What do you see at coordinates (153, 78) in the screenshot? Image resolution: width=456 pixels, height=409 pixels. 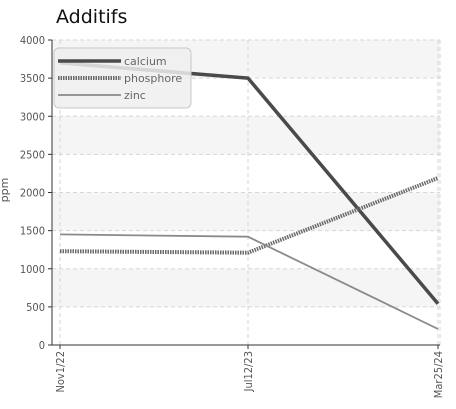 I see `legend-label-phosphore: phosphore` at bounding box center [153, 78].